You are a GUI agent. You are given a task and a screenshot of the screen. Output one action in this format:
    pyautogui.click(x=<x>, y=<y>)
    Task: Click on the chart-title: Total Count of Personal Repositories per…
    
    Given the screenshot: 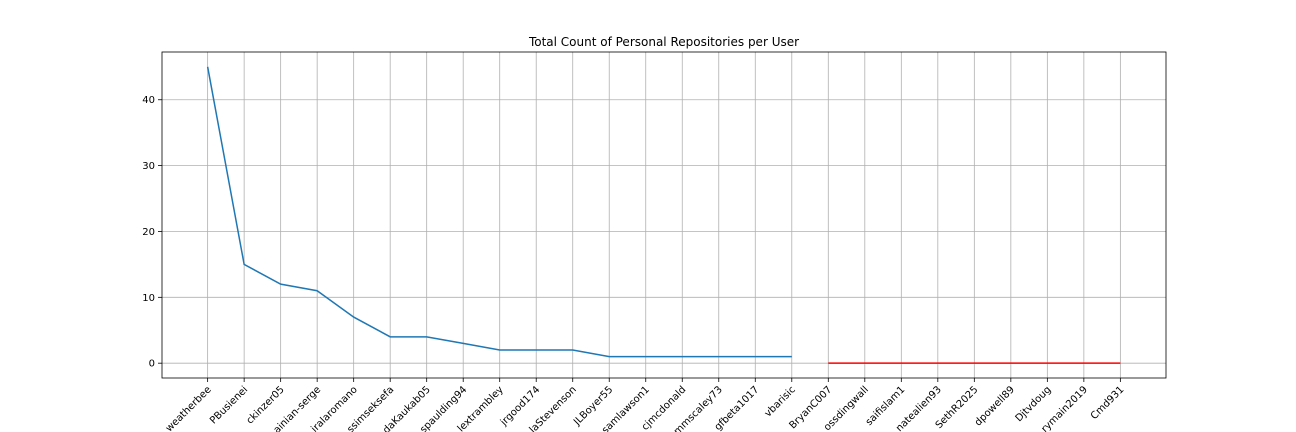 What is the action you would take?
    pyautogui.click(x=663, y=42)
    